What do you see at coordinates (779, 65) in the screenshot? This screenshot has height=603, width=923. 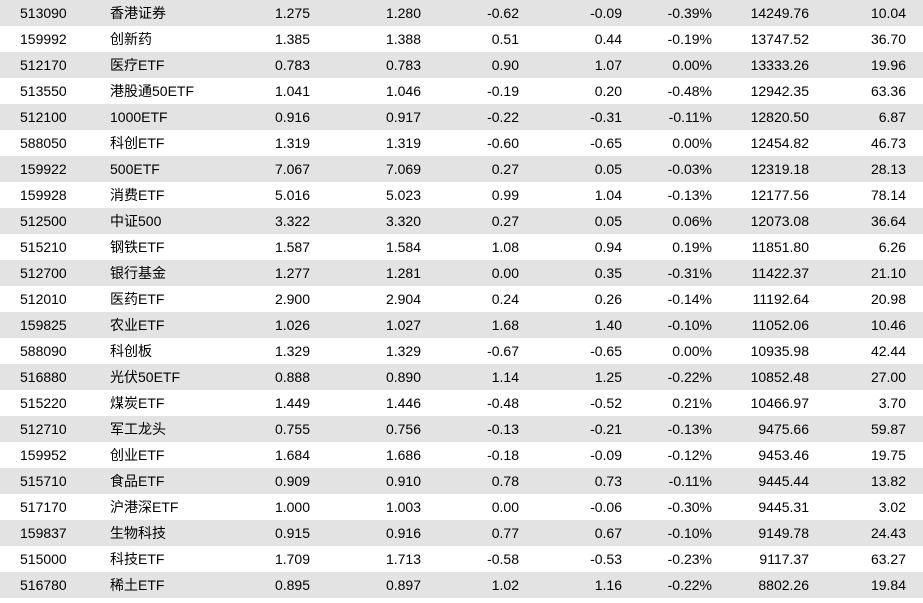 I see `volume-cell: 13333.26` at bounding box center [779, 65].